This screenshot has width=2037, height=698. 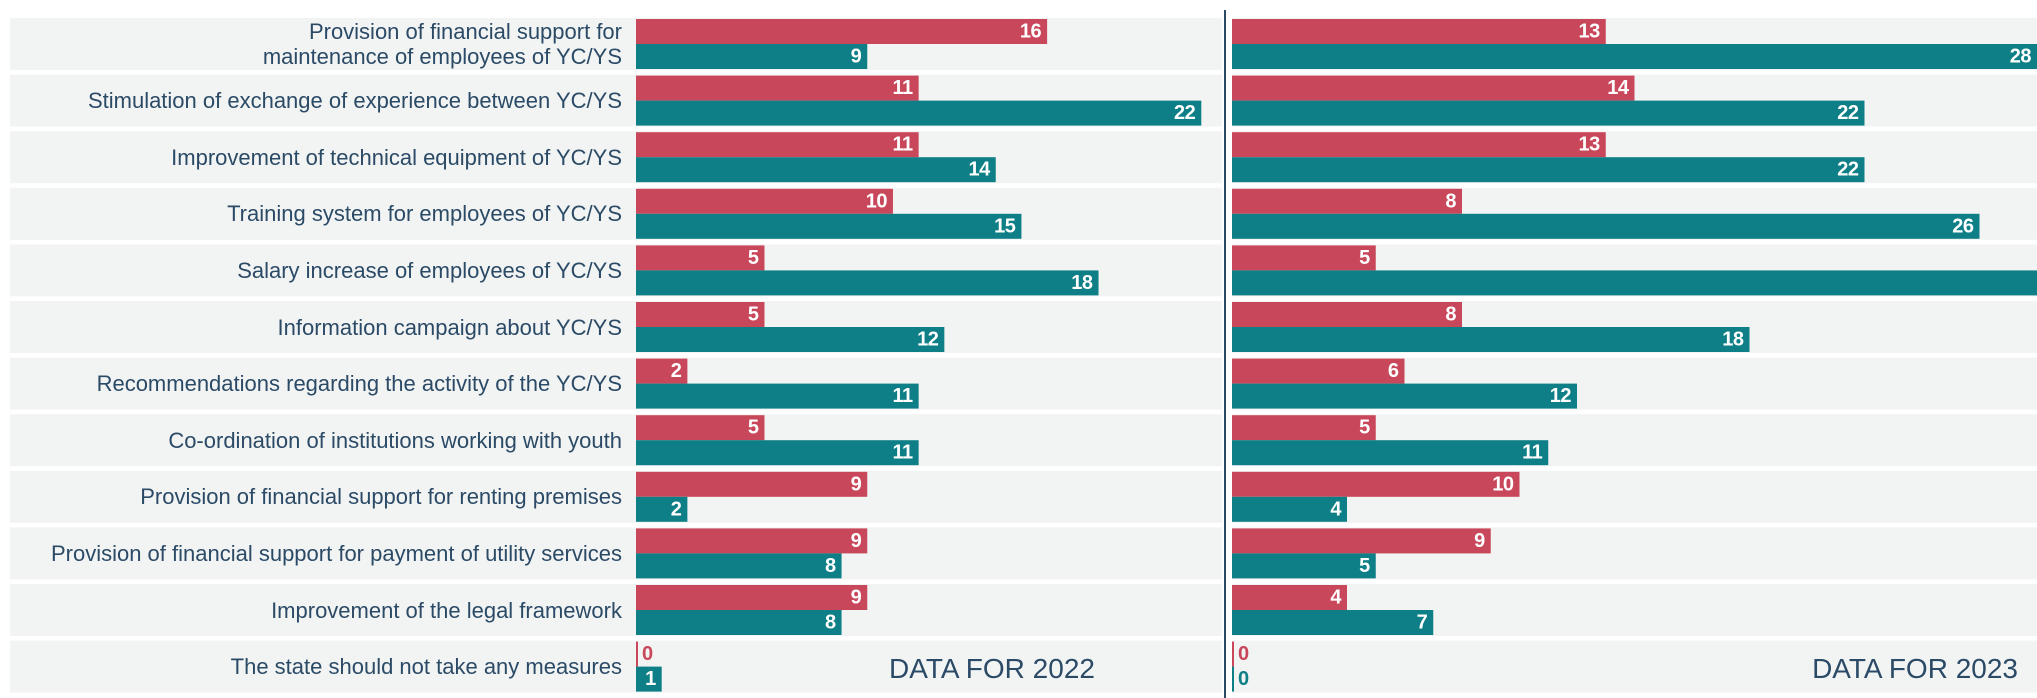 What do you see at coordinates (449, 327) in the screenshot?
I see `category-label: Information campaign about YC/YS` at bounding box center [449, 327].